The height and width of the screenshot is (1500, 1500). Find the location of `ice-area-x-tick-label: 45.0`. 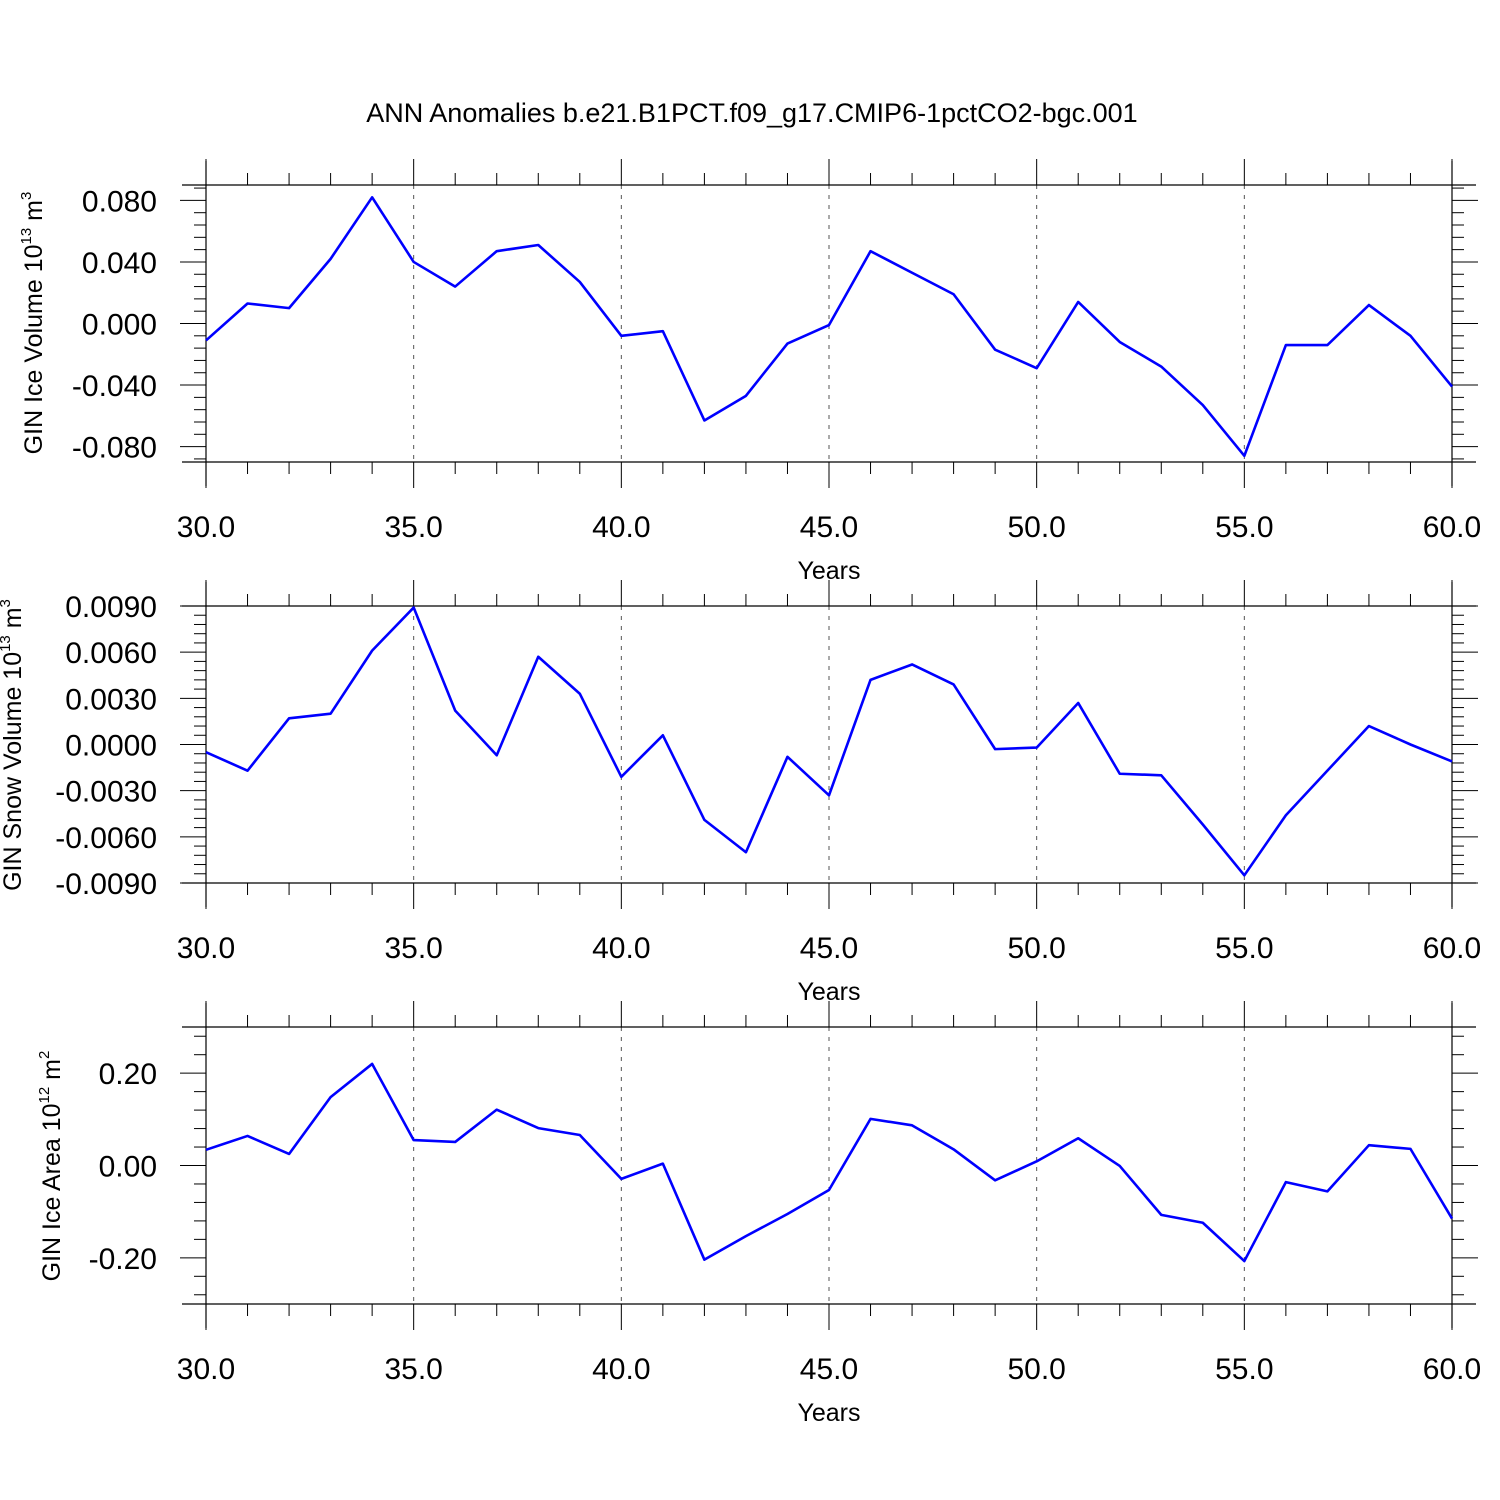

ice-area-x-tick-label: 45.0 is located at coordinates (829, 1369).